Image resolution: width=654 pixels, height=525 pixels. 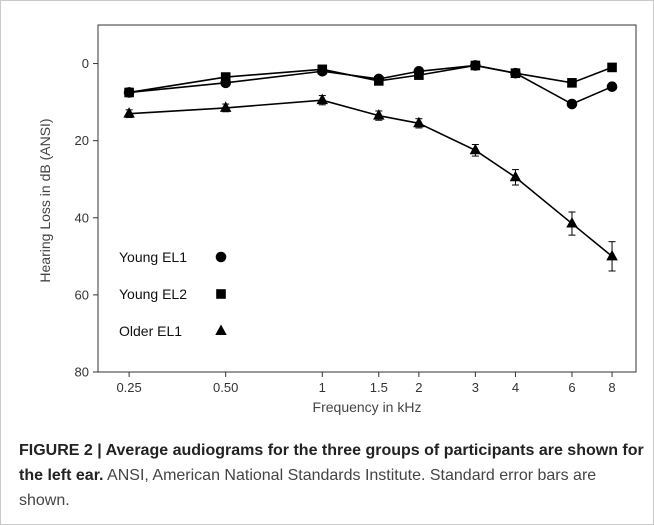 I want to click on legend-label-young-el2: Young EL2, so click(x=153, y=294).